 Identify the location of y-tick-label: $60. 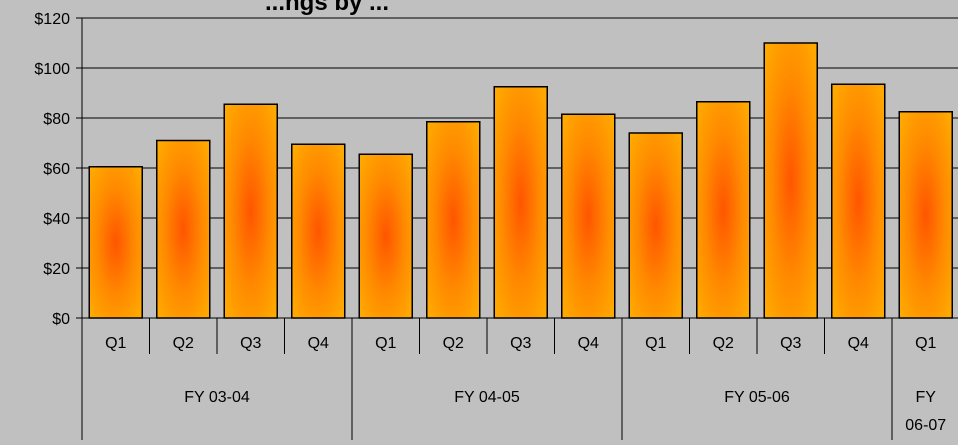
(56, 169).